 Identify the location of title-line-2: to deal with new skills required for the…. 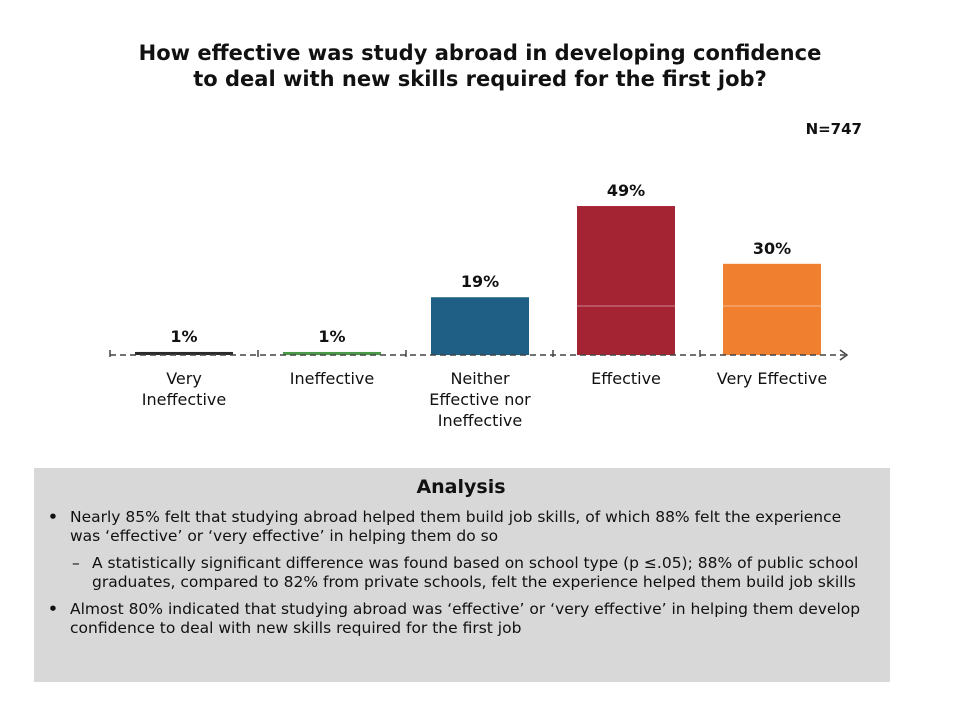
(480, 79).